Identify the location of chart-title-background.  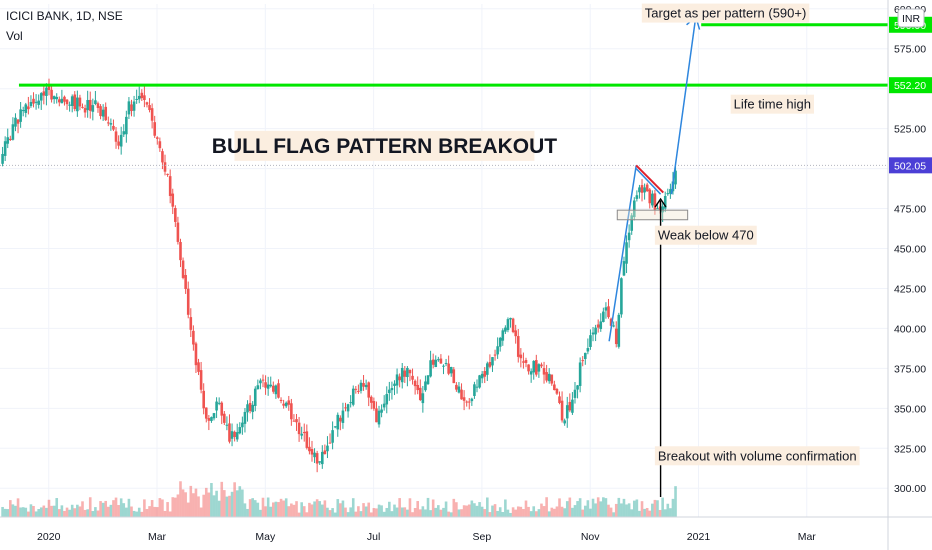
(384, 145).